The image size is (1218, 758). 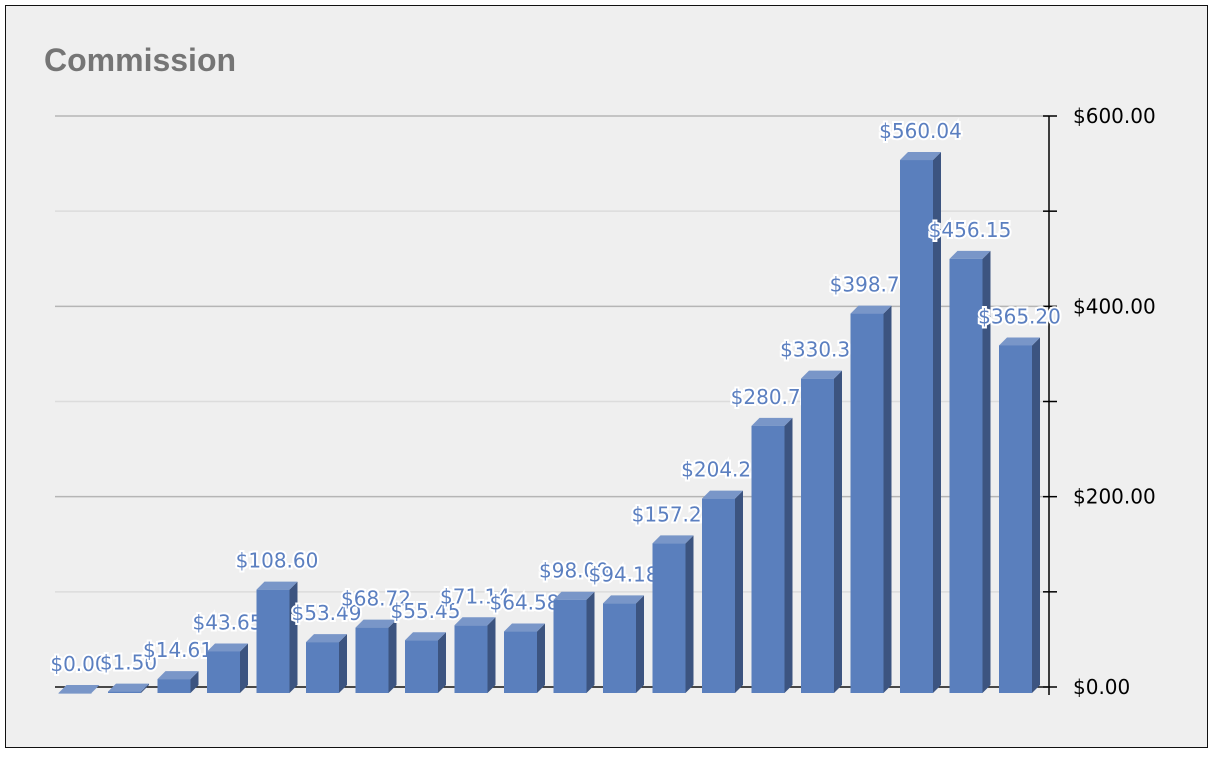 I want to click on data-label: $398.70, so click(x=871, y=285).